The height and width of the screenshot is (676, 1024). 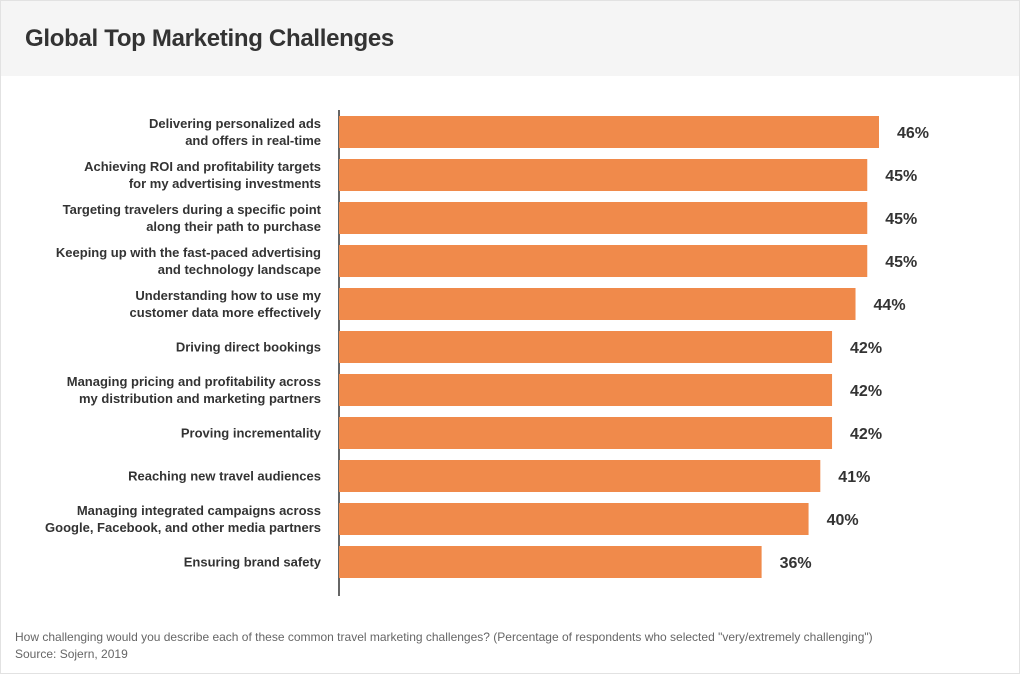 I want to click on value-label: 41%, so click(x=854, y=477).